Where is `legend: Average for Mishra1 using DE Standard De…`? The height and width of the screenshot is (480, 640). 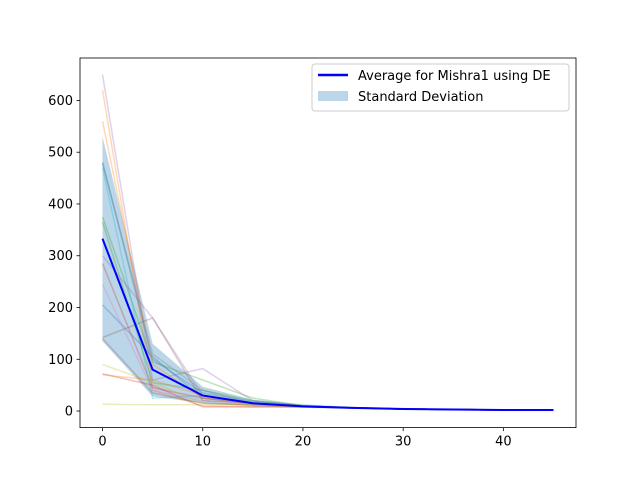
legend: Average for Mishra1 using DE Standard De… is located at coordinates (440, 87).